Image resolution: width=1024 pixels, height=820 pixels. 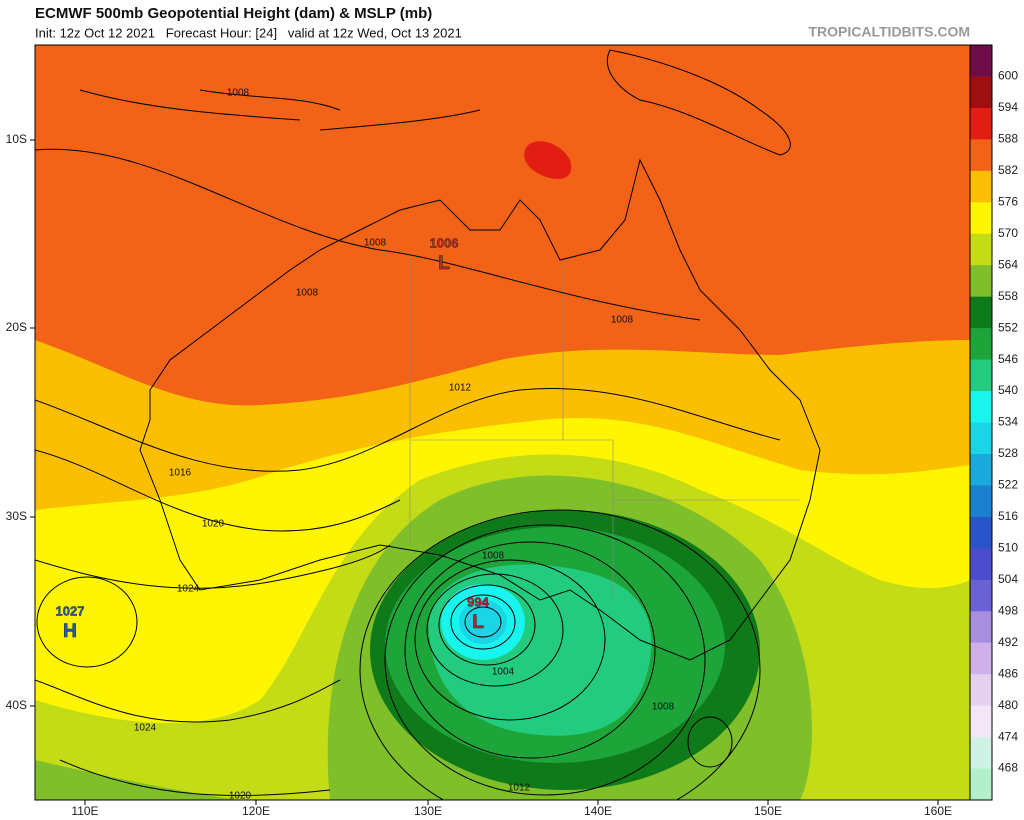 What do you see at coordinates (1008, 76) in the screenshot?
I see `colorbar-label: 600` at bounding box center [1008, 76].